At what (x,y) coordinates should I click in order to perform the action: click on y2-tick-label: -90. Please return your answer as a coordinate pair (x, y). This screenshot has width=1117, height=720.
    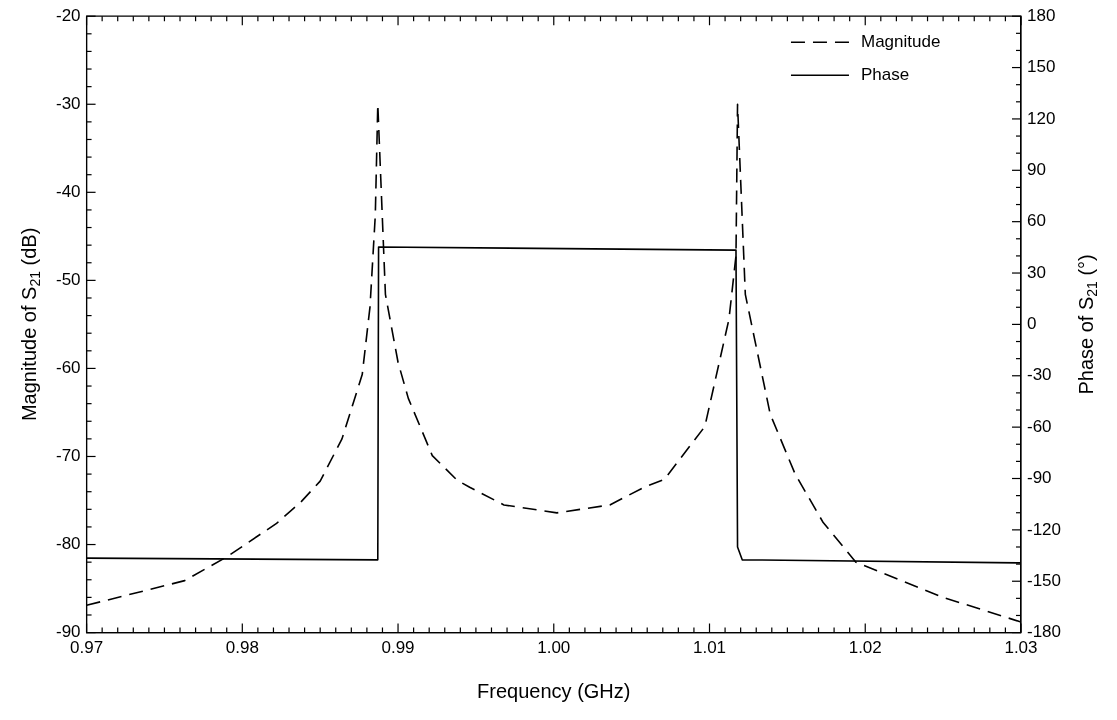
    Looking at the image, I should click on (1039, 478).